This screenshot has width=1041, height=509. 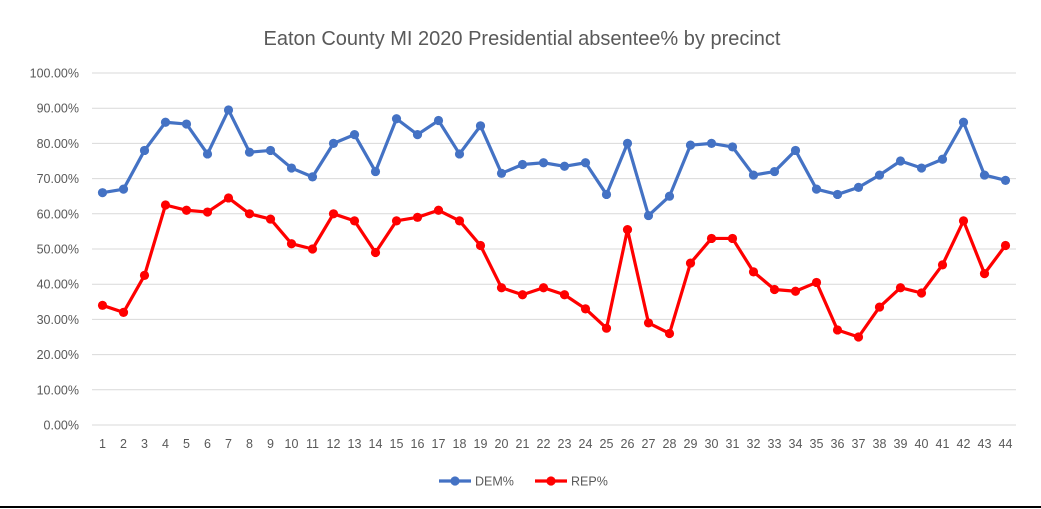 I want to click on y-tick-label: 0.00%, so click(x=61, y=426).